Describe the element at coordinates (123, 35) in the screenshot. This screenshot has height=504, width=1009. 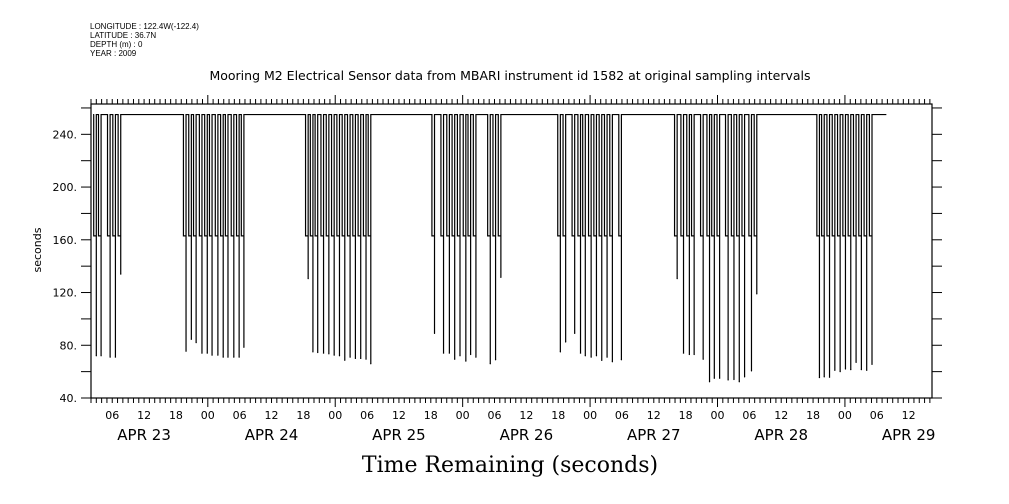
I see `latitude-label: LATITUDE : 36.7N` at that location.